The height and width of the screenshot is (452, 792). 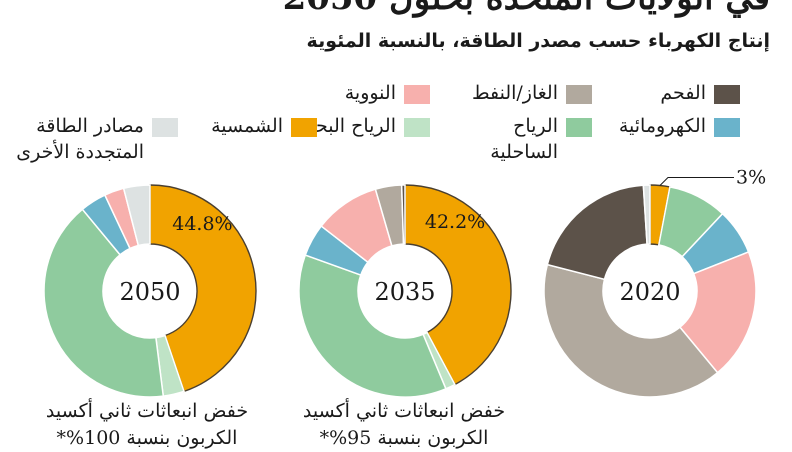 What do you see at coordinates (458, 285) in the screenshot?
I see `slice-2035-solar` at bounding box center [458, 285].